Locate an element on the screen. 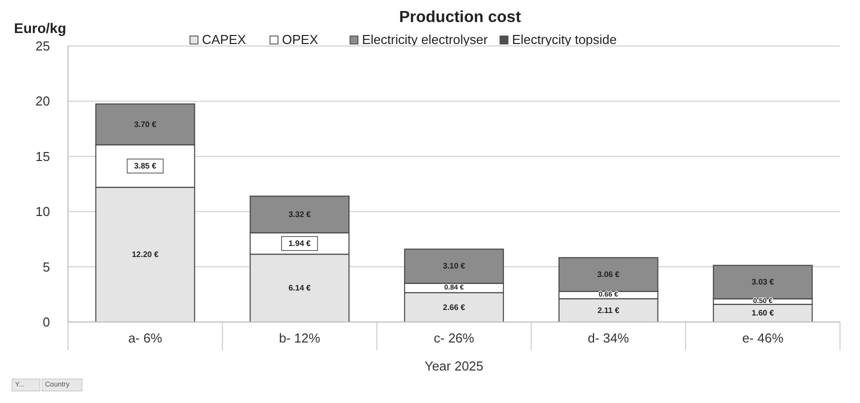 This screenshot has height=403, width=860. data-label: 3.03 € is located at coordinates (763, 282).